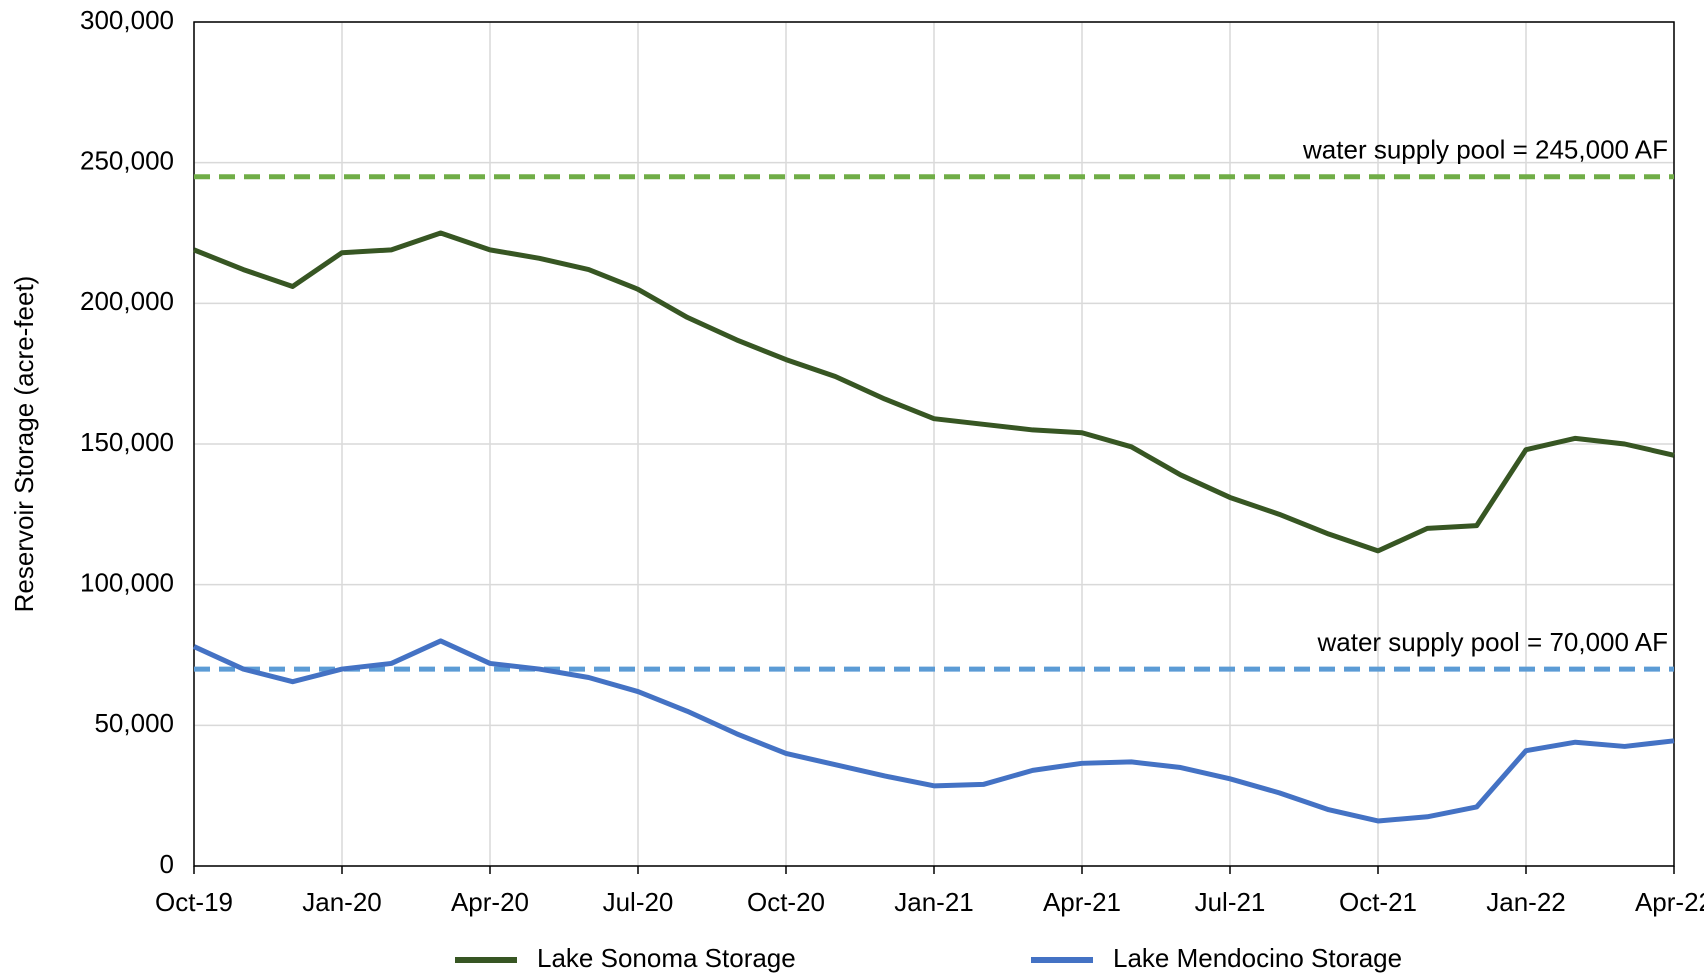 The height and width of the screenshot is (975, 1704). I want to click on reference-label: water supply pool = 70,000 AF, so click(1492, 642).